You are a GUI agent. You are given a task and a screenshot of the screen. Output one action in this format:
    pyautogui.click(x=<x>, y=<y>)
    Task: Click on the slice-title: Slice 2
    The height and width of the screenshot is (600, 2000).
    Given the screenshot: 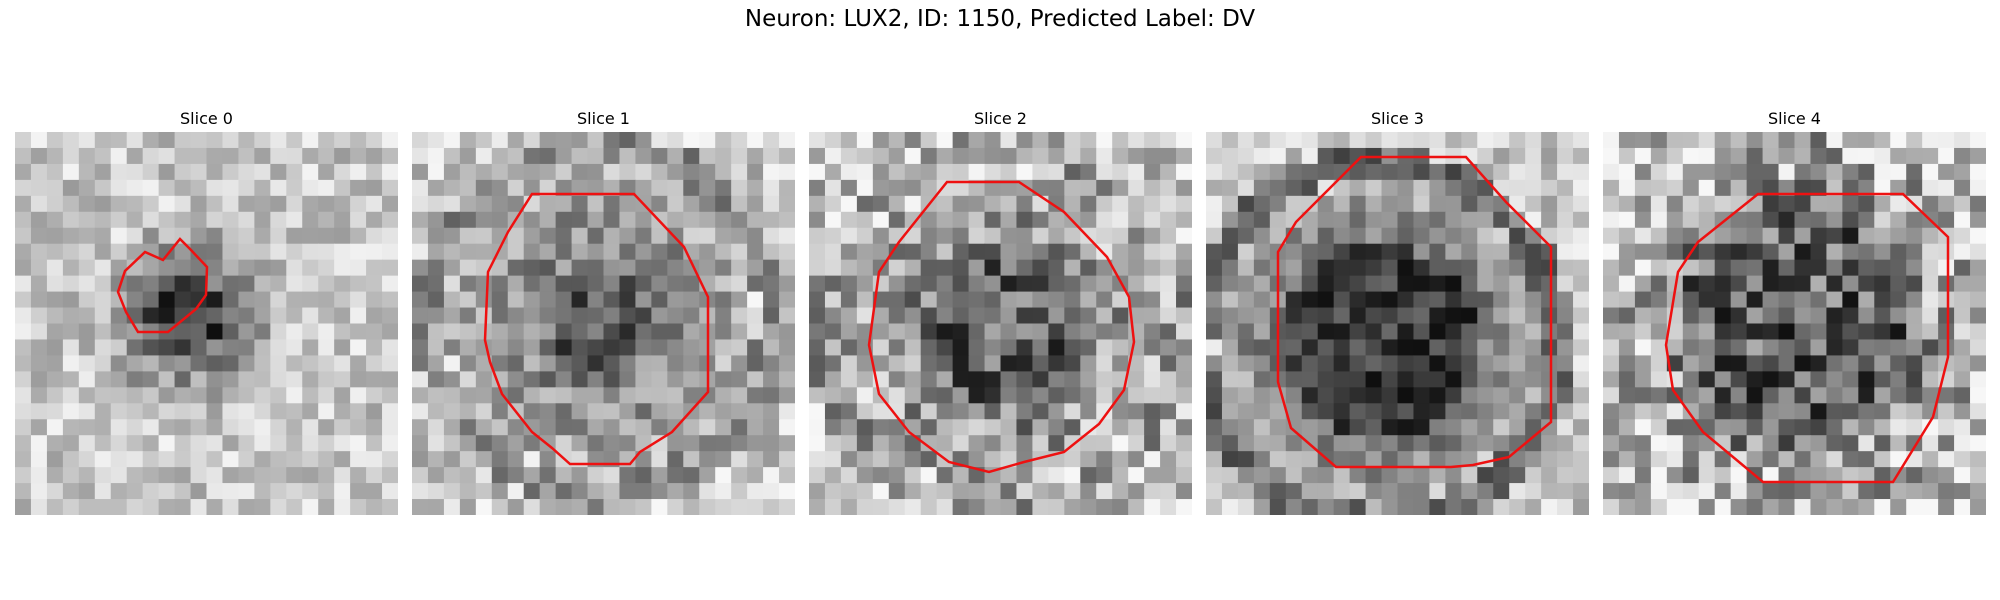 What is the action you would take?
    pyautogui.click(x=1000, y=118)
    